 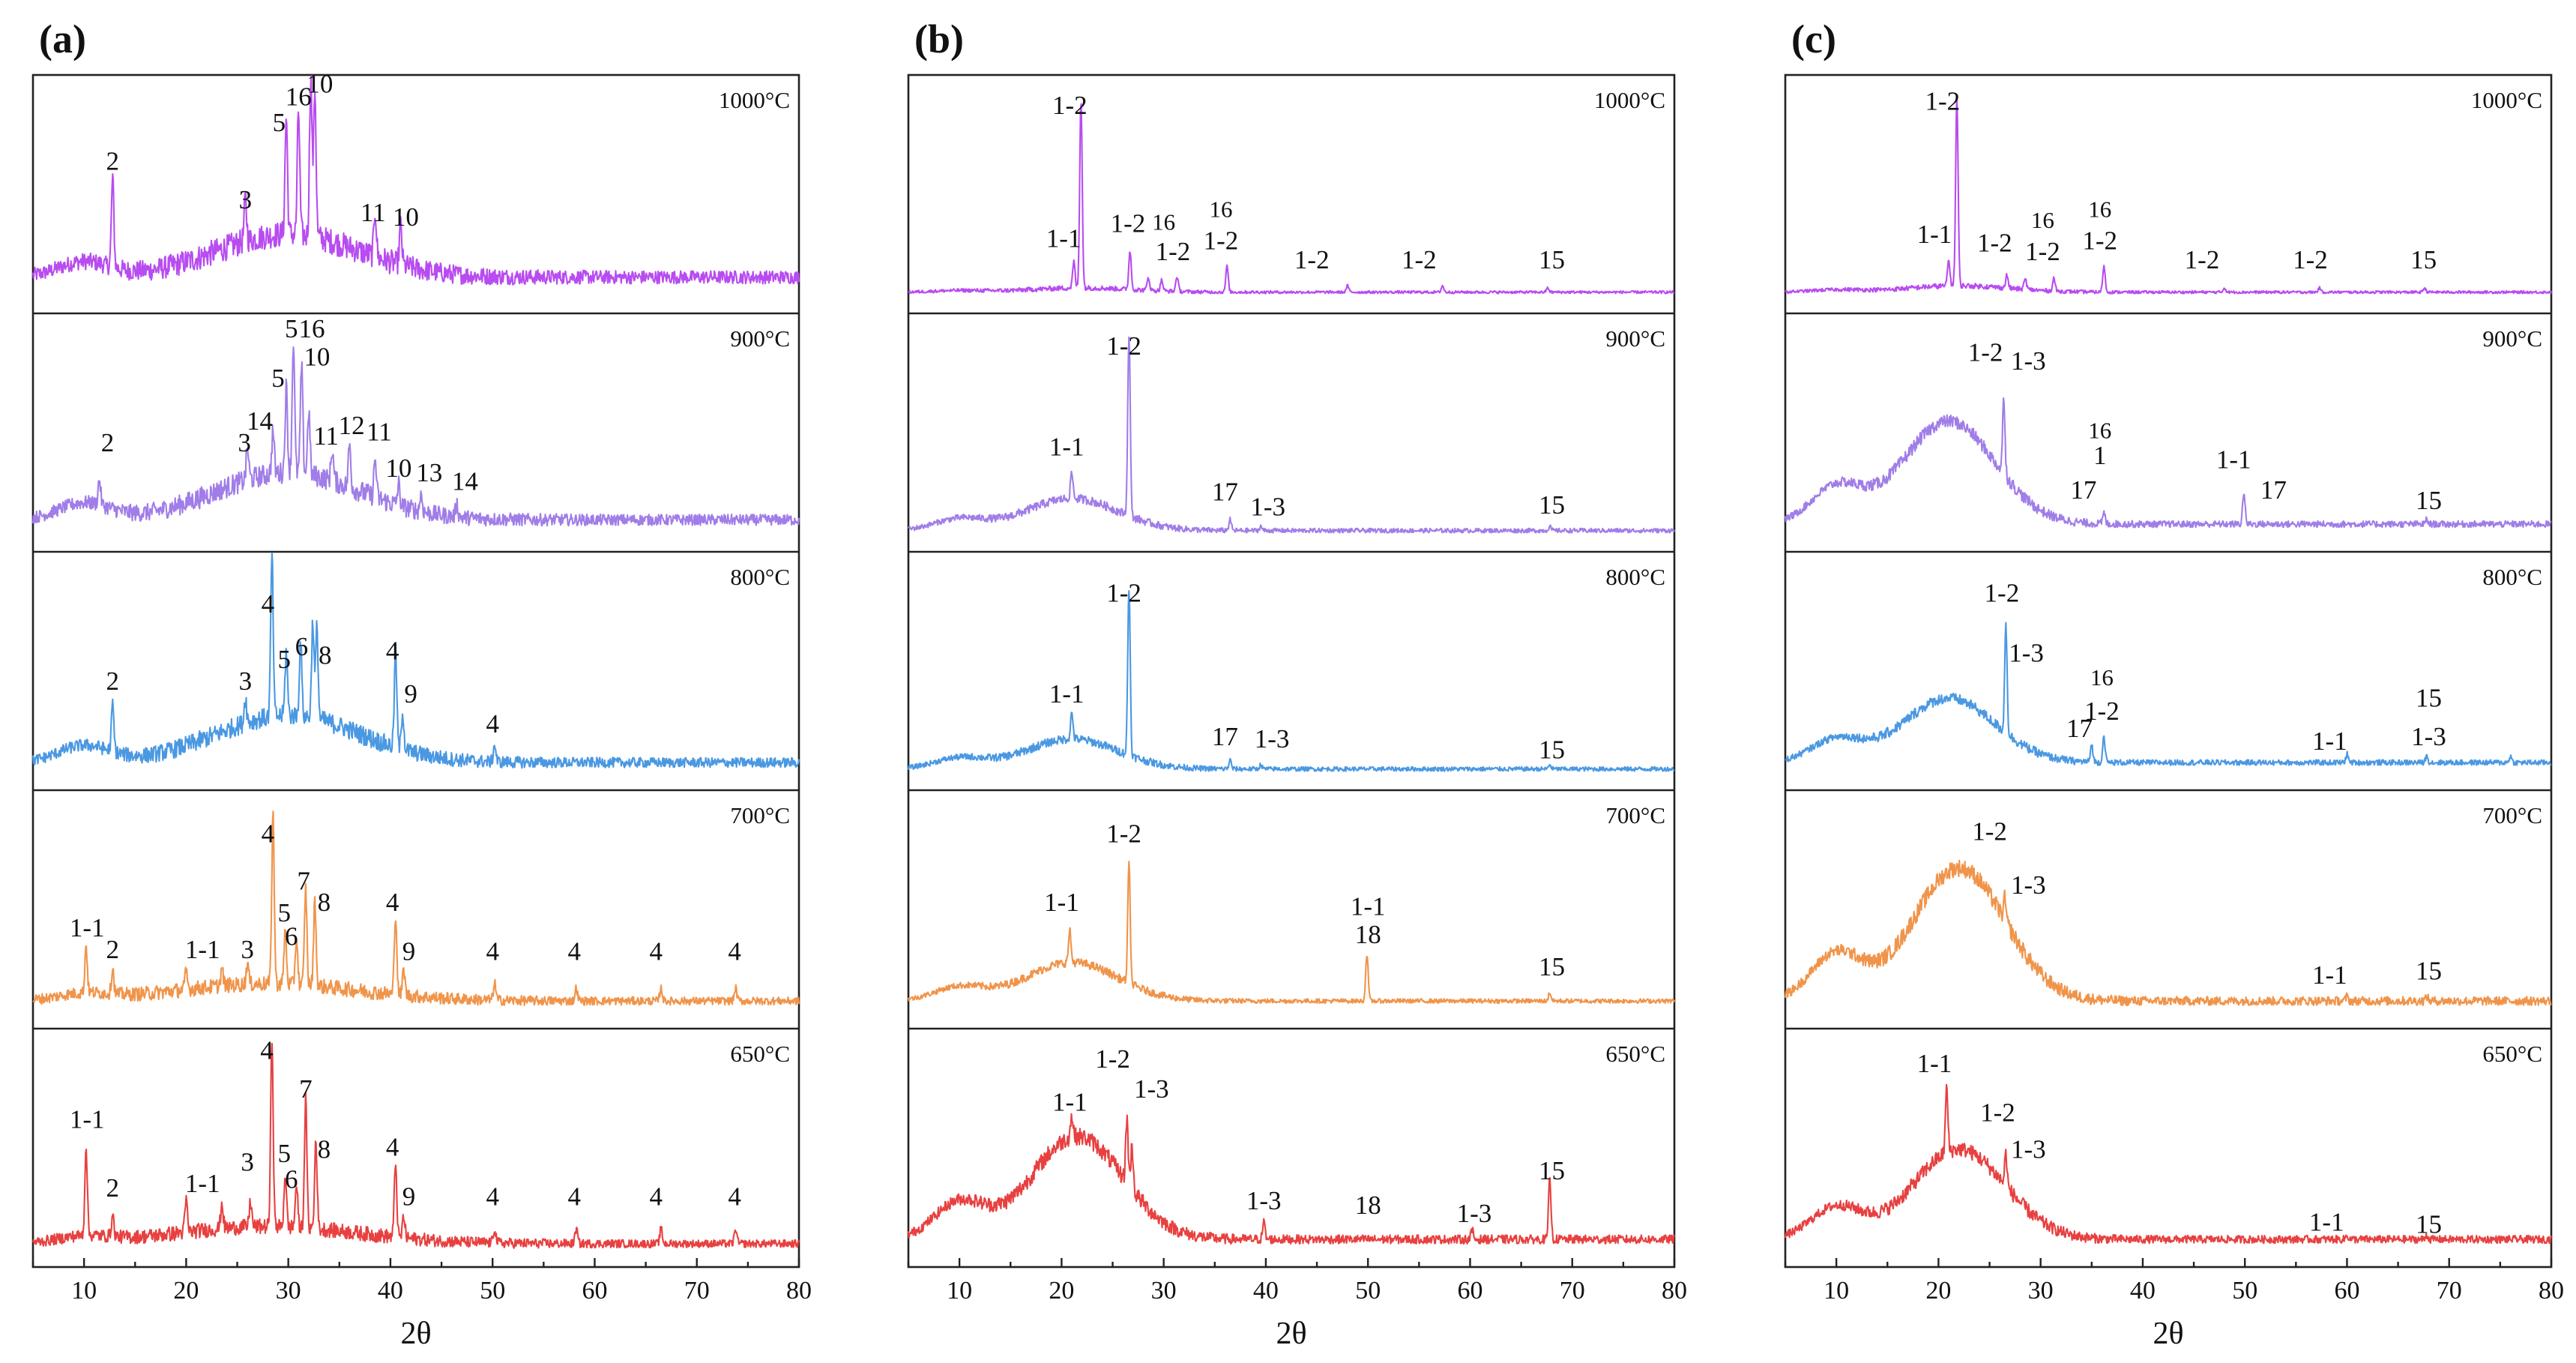 I want to click on peak-label: 13, so click(x=429, y=472).